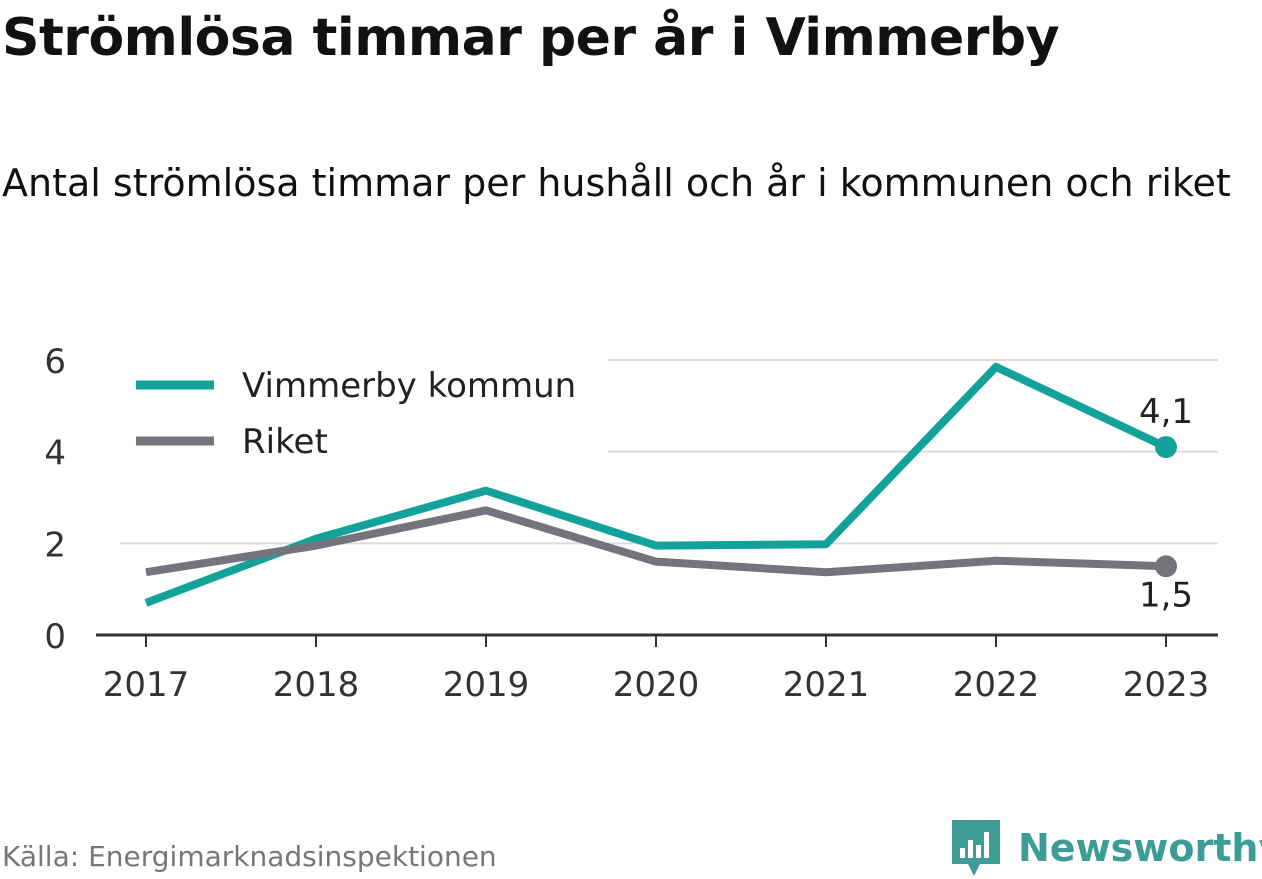  Describe the element at coordinates (826, 685) in the screenshot. I see `x-tick-label: 2021` at that location.